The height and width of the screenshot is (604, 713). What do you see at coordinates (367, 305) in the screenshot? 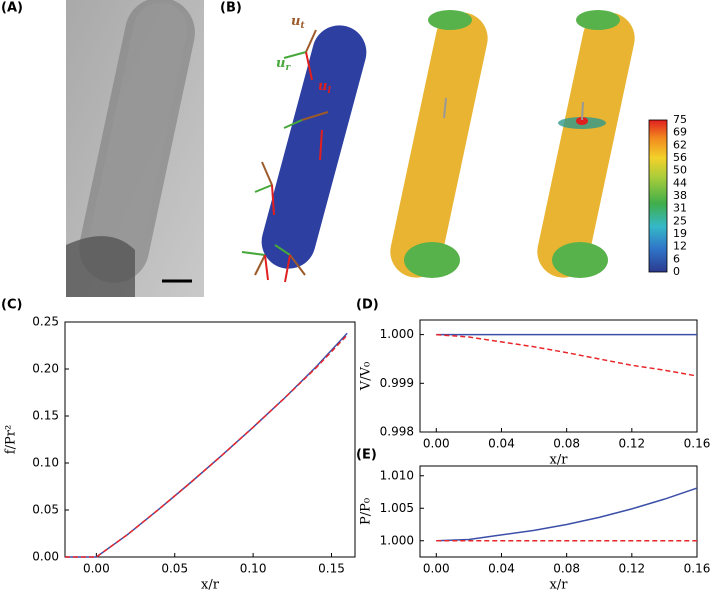
I see `panel-label: (D)` at bounding box center [367, 305].